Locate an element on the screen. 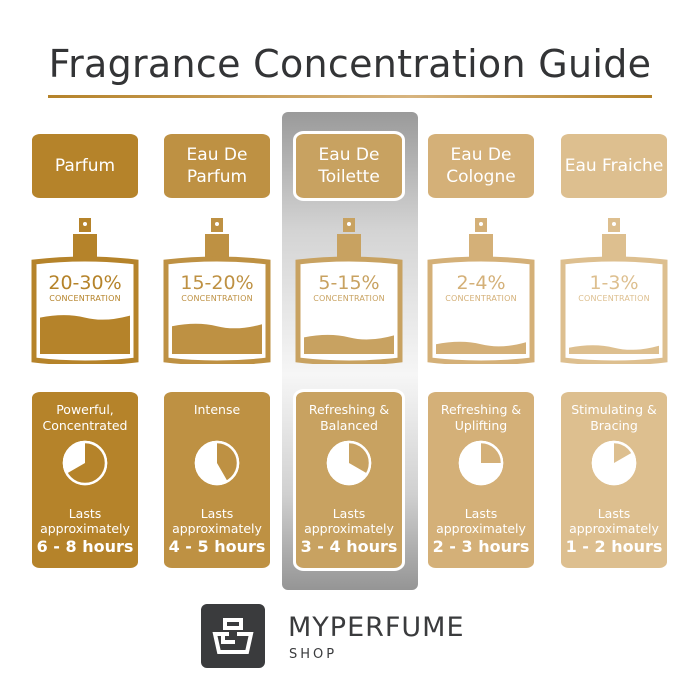  duration: 6 - 8 hours is located at coordinates (85, 546).